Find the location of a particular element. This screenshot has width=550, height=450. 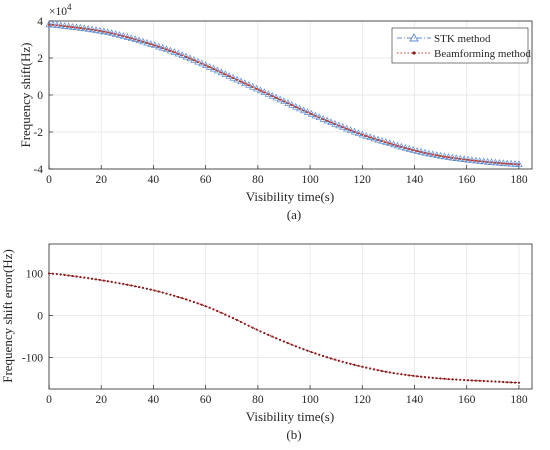

chart-b-panel-label: (b) is located at coordinates (293, 434).